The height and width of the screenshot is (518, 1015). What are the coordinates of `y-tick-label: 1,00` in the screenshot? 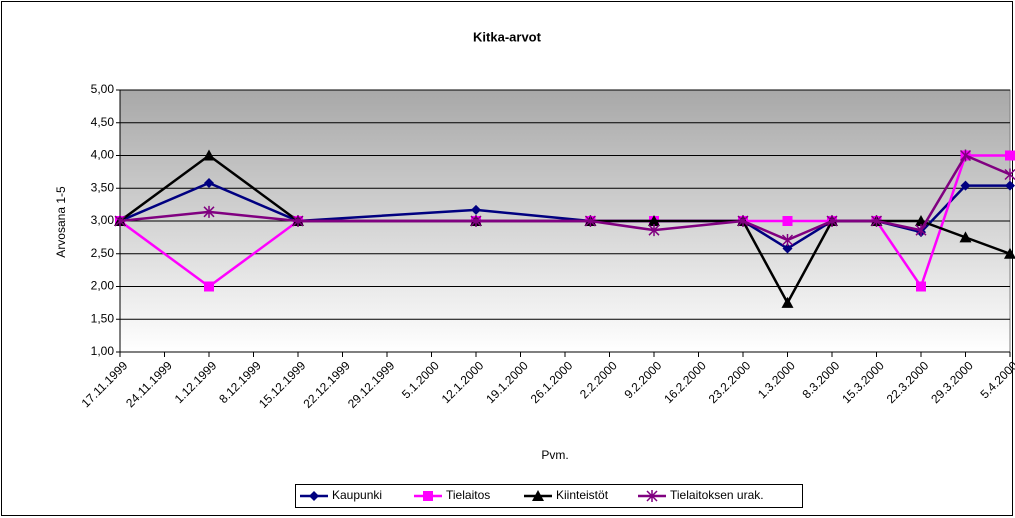 It's located at (103, 351).